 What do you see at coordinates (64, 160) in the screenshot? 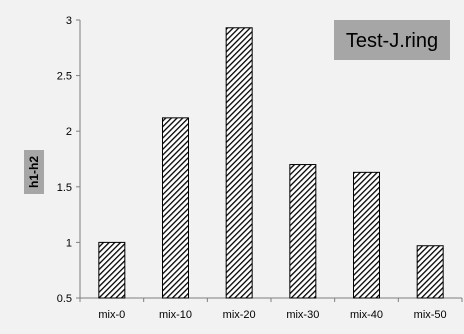
I see `y-tick-labels: 0.5 1 1.5 2 2.5 3` at bounding box center [64, 160].